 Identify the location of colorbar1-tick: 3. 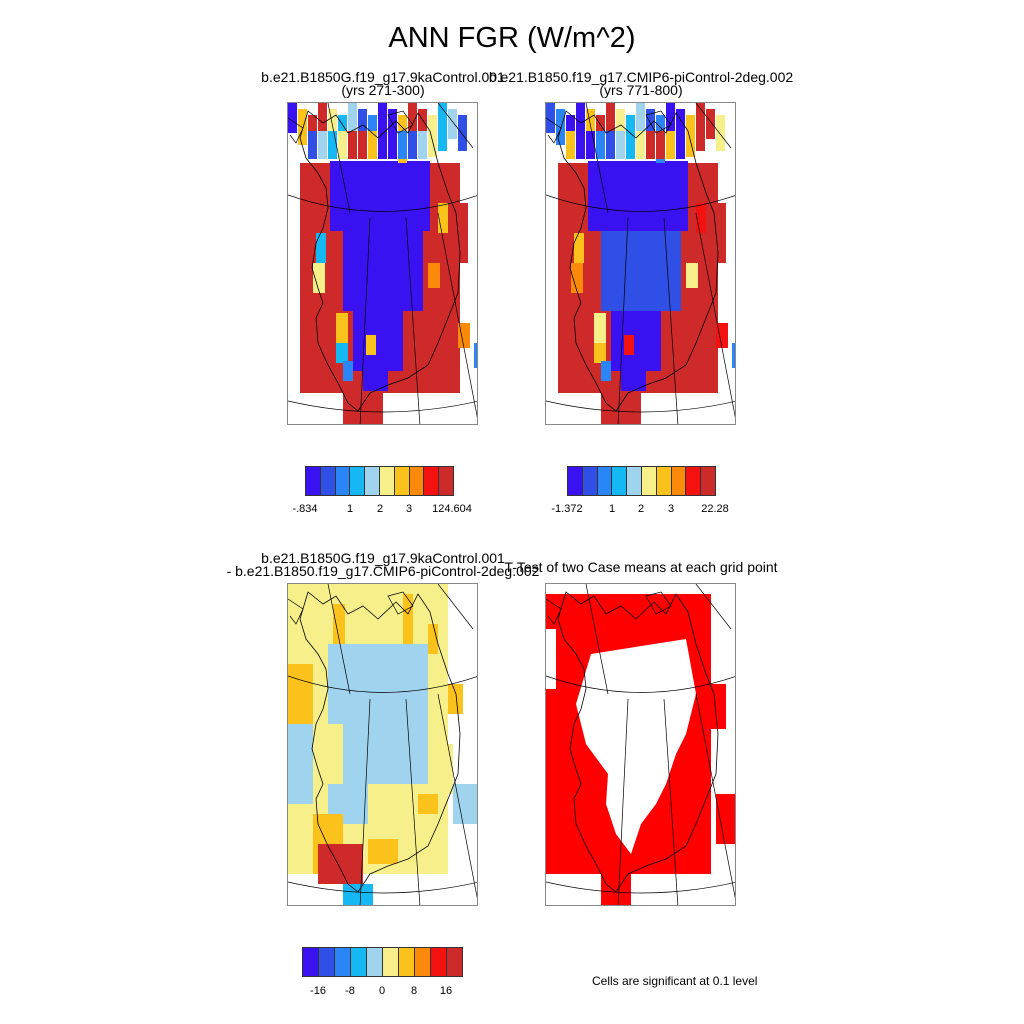
(409, 509).